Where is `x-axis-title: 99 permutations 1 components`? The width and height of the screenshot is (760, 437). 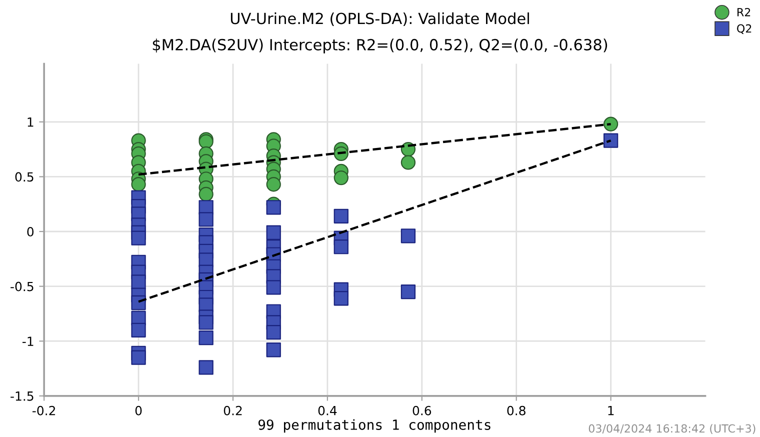 x-axis-title: 99 permutations 1 components is located at coordinates (374, 426).